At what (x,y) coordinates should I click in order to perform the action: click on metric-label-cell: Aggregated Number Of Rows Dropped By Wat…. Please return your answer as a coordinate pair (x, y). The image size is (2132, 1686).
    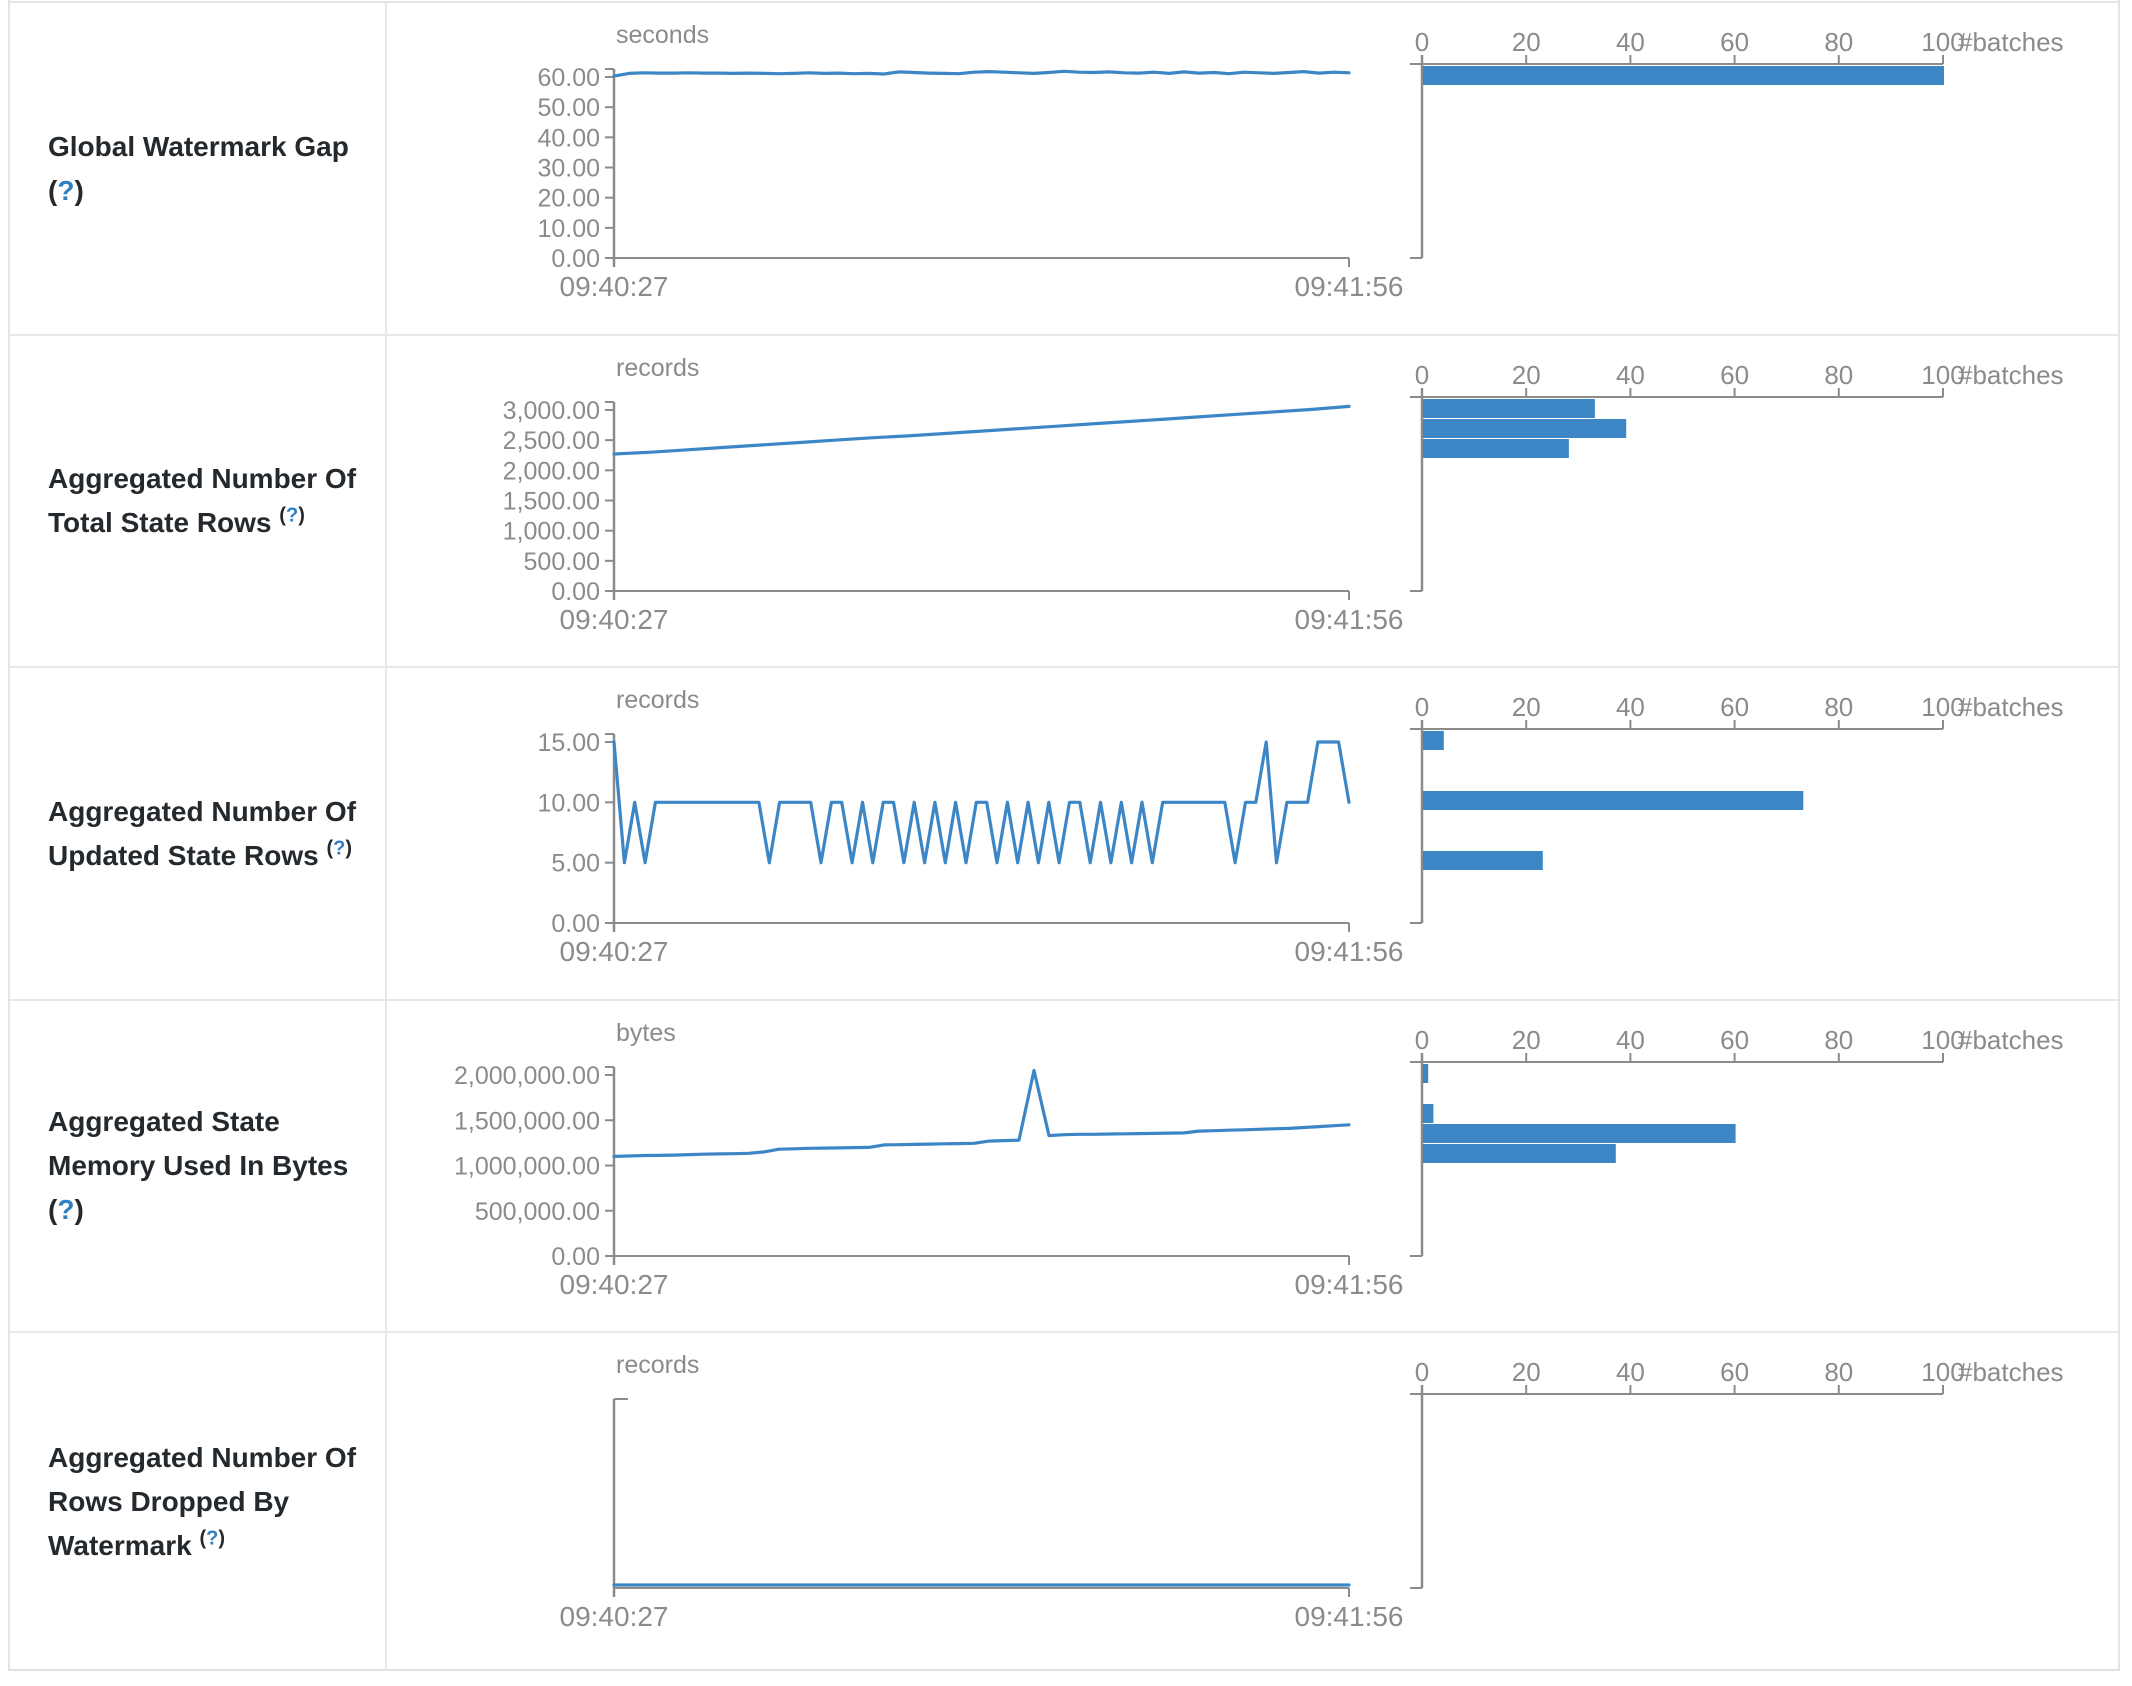
    Looking at the image, I should click on (198, 1502).